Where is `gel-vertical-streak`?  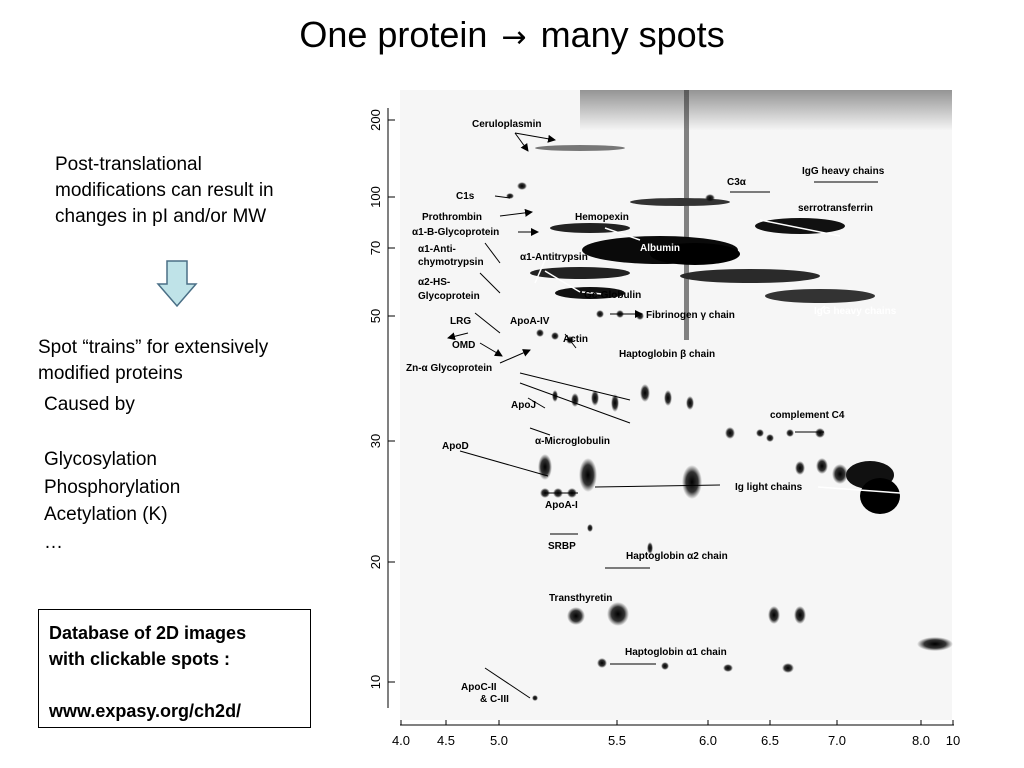 gel-vertical-streak is located at coordinates (686, 215).